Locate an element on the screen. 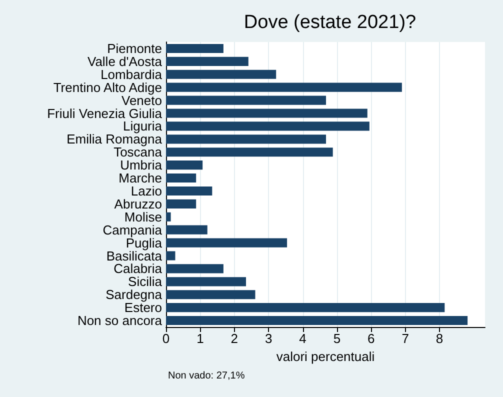  y-tick-label: Abruzzo is located at coordinates (138, 204).